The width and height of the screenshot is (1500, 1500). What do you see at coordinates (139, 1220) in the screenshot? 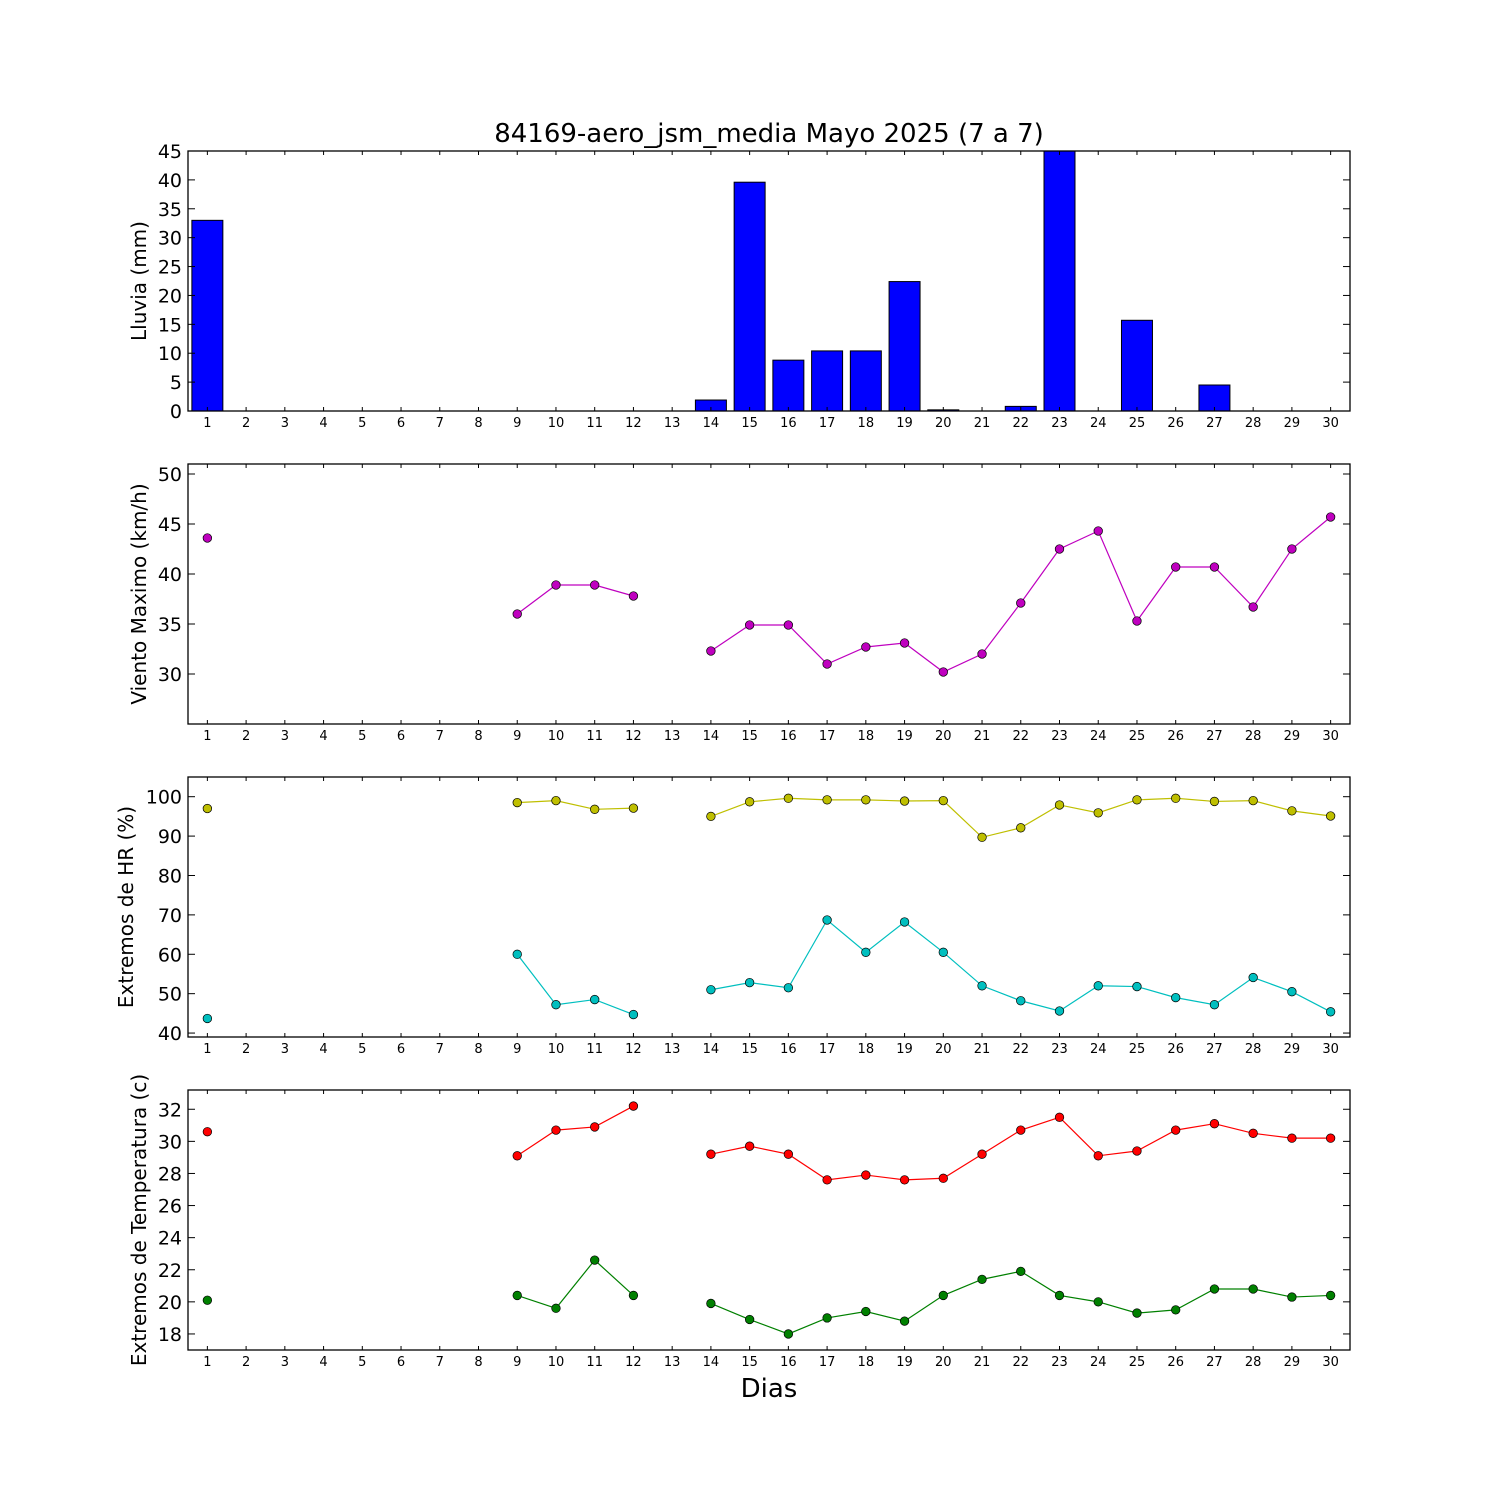
I see `y-axis-label: Extremos de Temperatura (c)` at bounding box center [139, 1220].